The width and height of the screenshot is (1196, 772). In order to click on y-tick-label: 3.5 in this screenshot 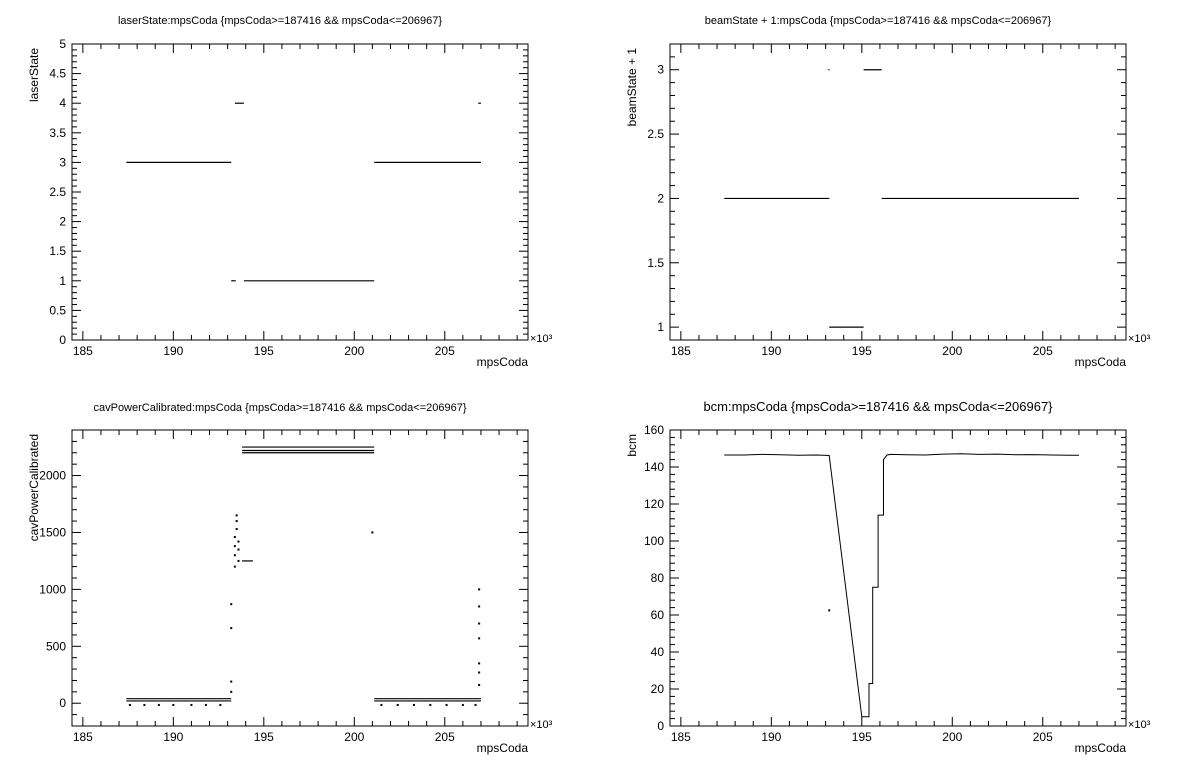, I will do `click(57, 133)`.